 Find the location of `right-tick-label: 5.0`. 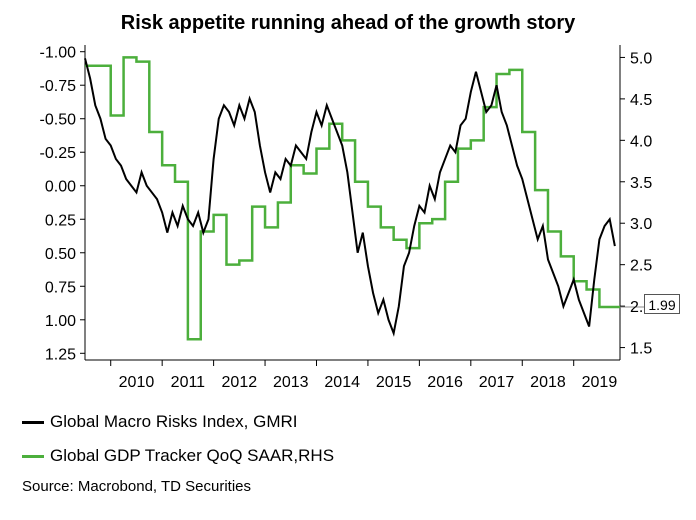

right-tick-label: 5.0 is located at coordinates (641, 58).